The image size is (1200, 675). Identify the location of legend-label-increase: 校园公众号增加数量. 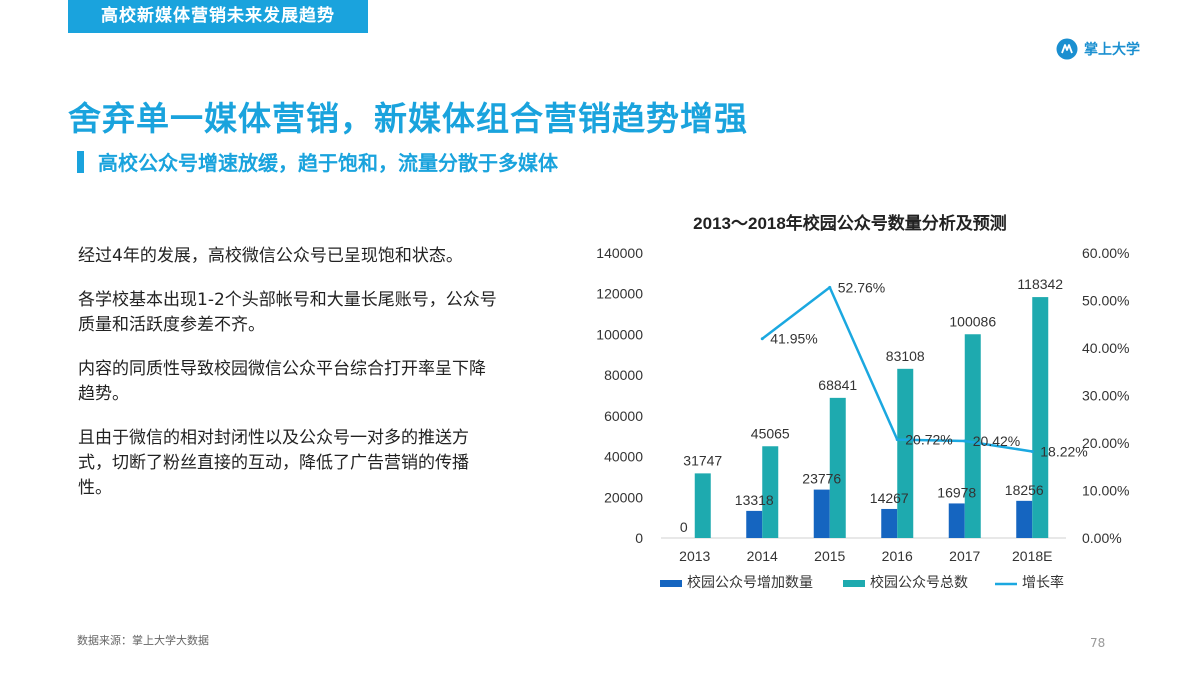
(750, 582).